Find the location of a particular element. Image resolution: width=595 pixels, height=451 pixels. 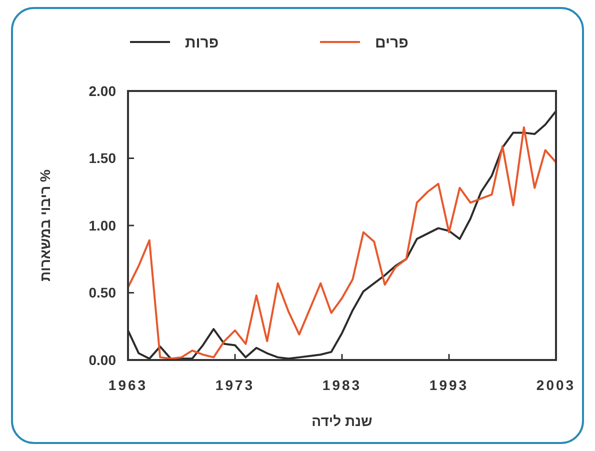

y-tick-label: 0.50 is located at coordinates (102, 292).